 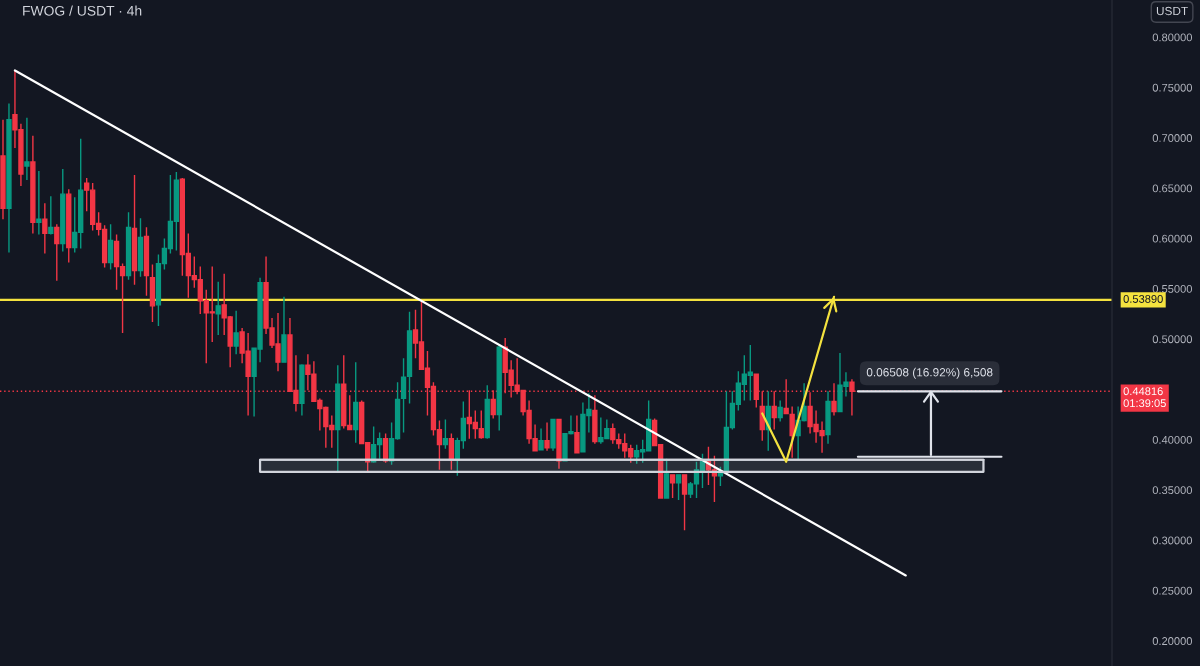 I want to click on ref-line-label: 0.44816 01:39:05, so click(x=1144, y=397).